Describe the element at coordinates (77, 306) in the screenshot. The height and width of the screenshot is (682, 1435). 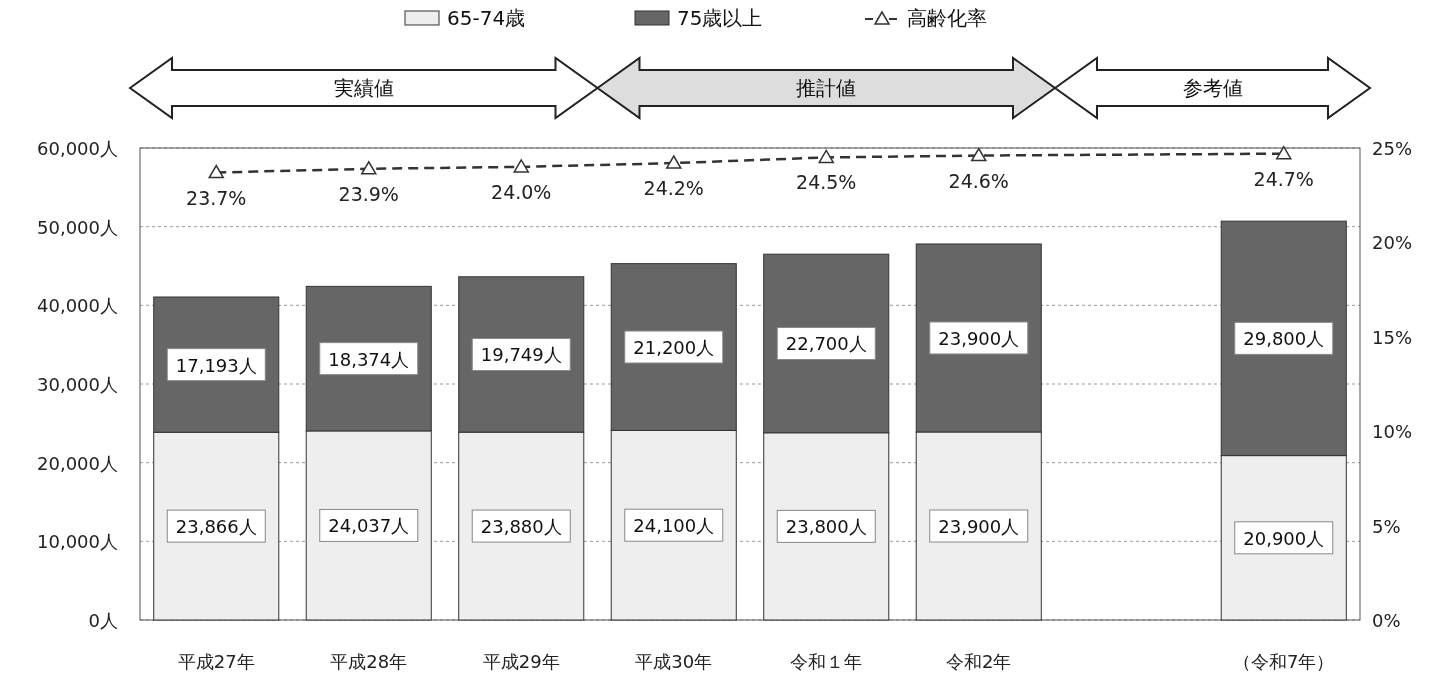
I see `y-tick-label: 40,000人` at that location.